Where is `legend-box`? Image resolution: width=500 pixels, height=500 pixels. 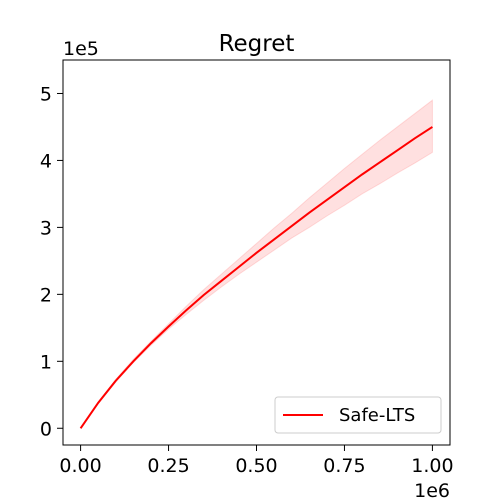
legend-box is located at coordinates (358, 415).